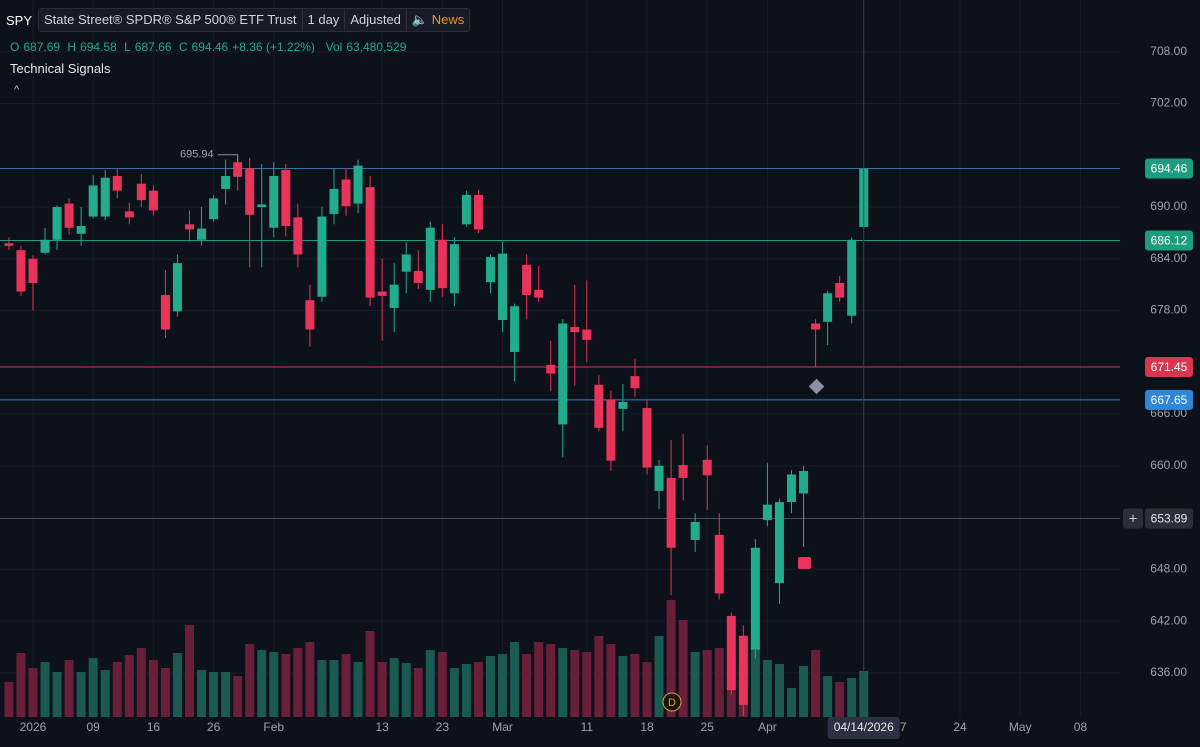 The height and width of the screenshot is (747, 1200). What do you see at coordinates (443, 727) in the screenshot?
I see `x-tick-label: 23` at bounding box center [443, 727].